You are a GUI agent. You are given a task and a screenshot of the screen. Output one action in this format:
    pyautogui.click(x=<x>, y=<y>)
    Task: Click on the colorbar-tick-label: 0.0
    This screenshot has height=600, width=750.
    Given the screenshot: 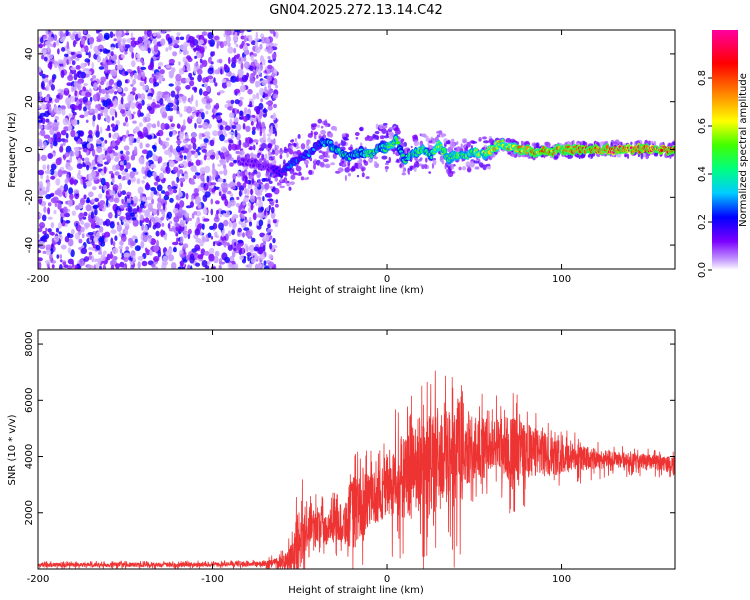 What is the action you would take?
    pyautogui.click(x=702, y=270)
    